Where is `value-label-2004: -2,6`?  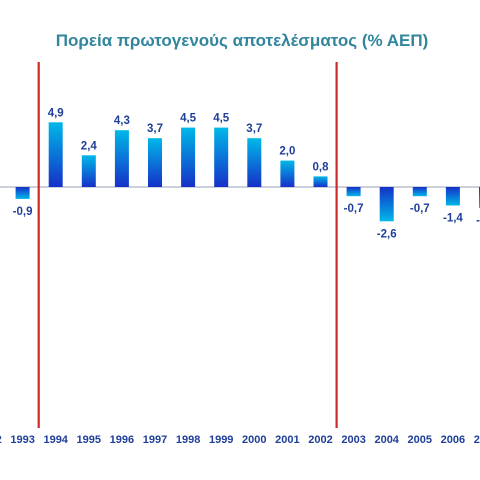
value-label-2004: -2,6 is located at coordinates (387, 234).